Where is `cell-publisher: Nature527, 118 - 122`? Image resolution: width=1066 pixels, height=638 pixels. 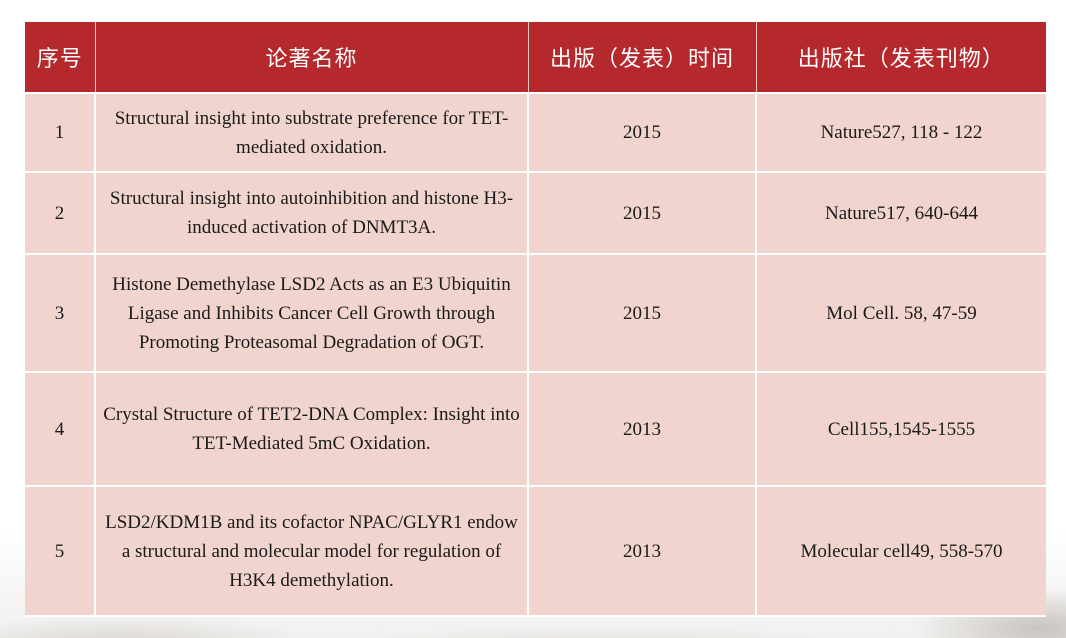 cell-publisher: Nature527, 118 - 122 is located at coordinates (900, 132).